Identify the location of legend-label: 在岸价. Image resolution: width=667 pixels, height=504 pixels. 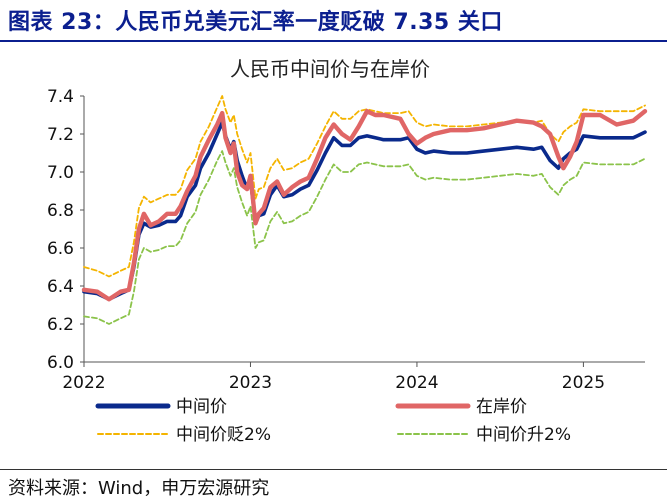
(501, 407).